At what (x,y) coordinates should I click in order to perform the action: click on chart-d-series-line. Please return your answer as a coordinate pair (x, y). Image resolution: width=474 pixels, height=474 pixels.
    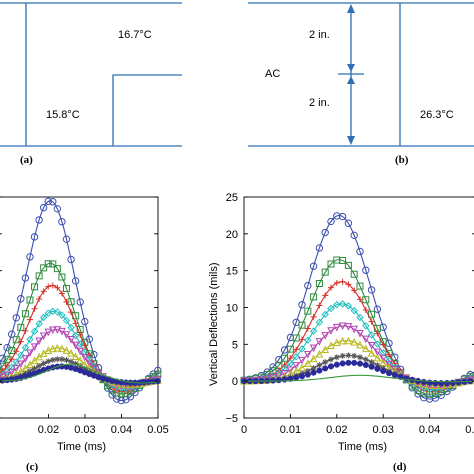
    Looking at the image, I should click on (358, 327).